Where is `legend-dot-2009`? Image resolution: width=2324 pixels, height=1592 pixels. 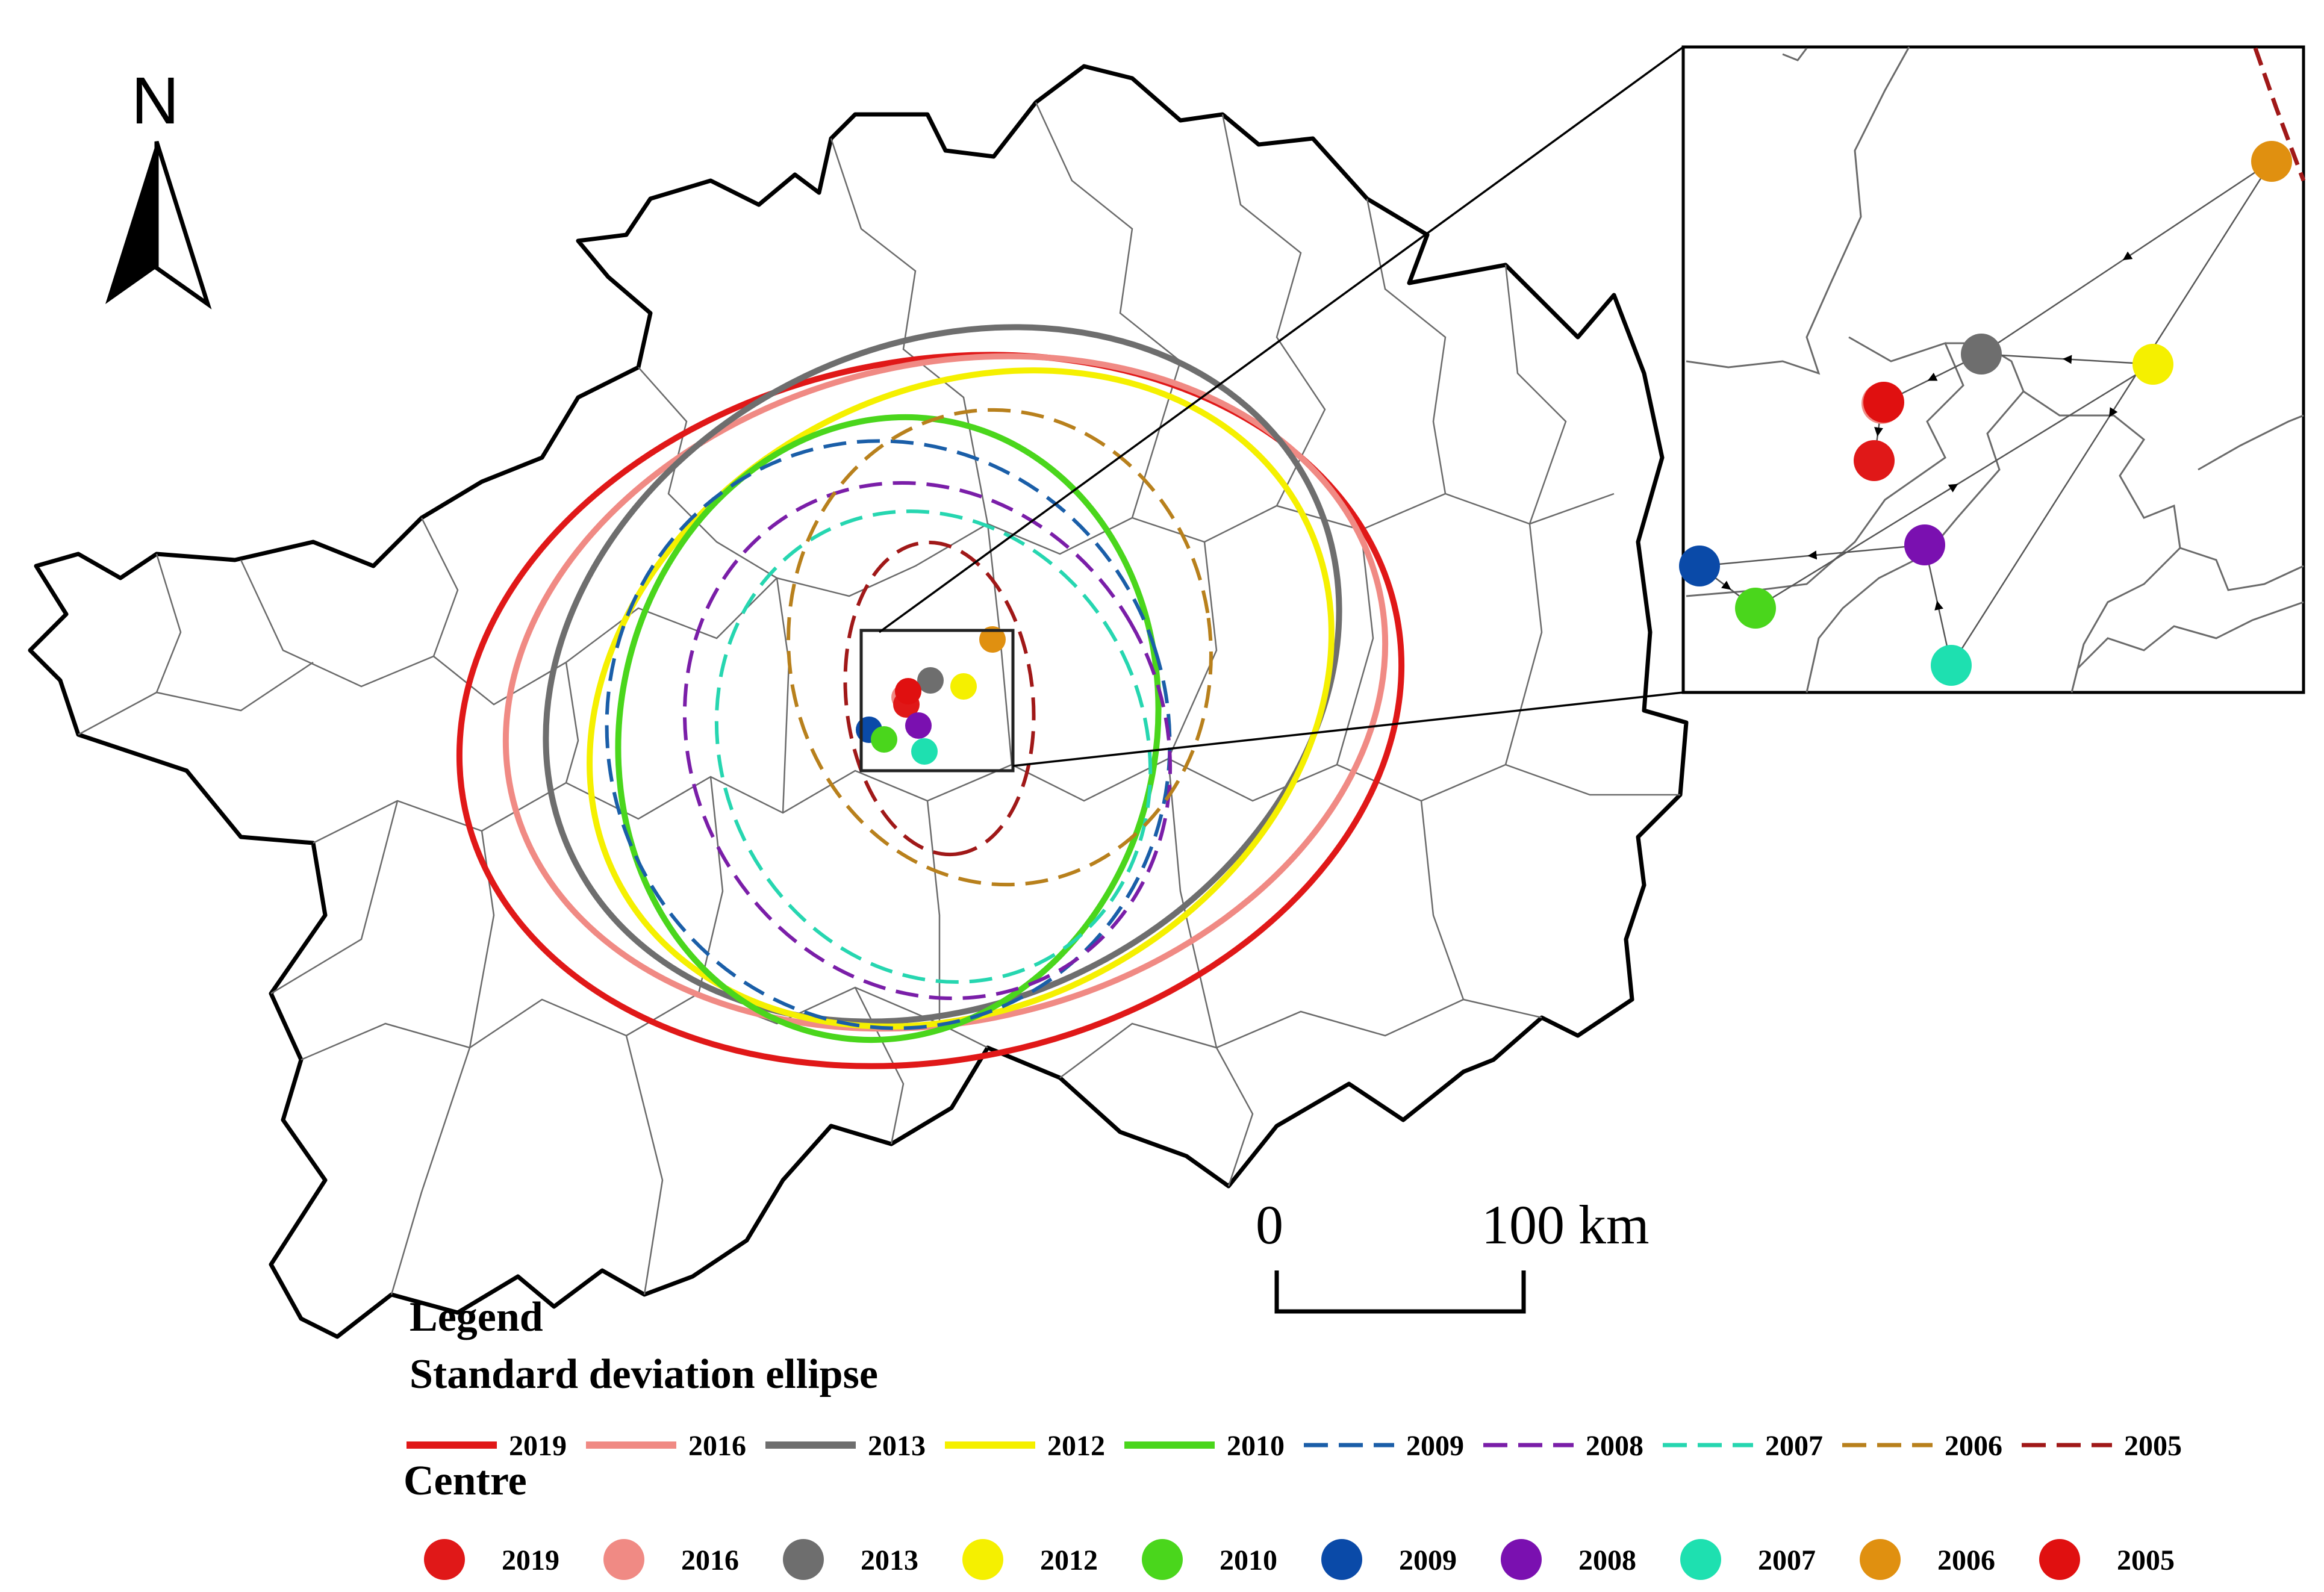 legend-dot-2009 is located at coordinates (1341, 1559).